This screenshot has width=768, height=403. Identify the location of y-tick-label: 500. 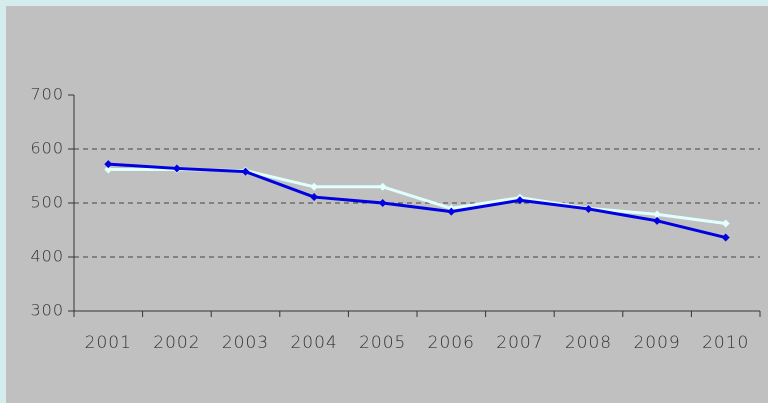
(47, 202).